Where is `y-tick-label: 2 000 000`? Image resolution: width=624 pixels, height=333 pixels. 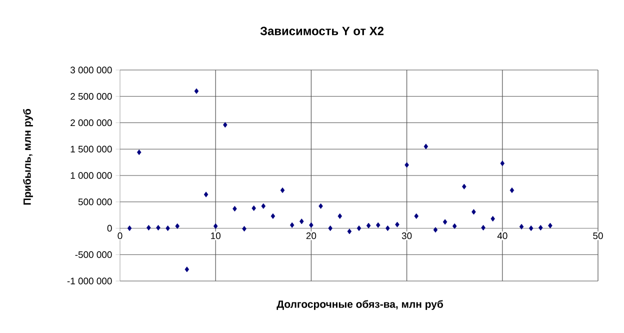 y-tick-label: 2 000 000 is located at coordinates (91, 122).